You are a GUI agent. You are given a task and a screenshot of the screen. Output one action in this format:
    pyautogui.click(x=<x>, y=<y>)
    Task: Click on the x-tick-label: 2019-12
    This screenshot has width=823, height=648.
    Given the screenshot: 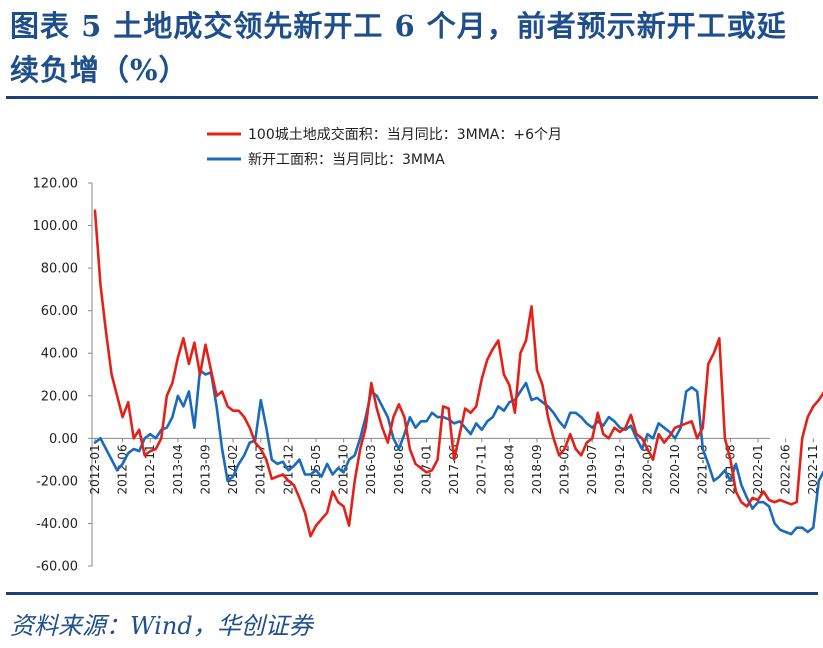 What is the action you would take?
    pyautogui.click(x=620, y=469)
    